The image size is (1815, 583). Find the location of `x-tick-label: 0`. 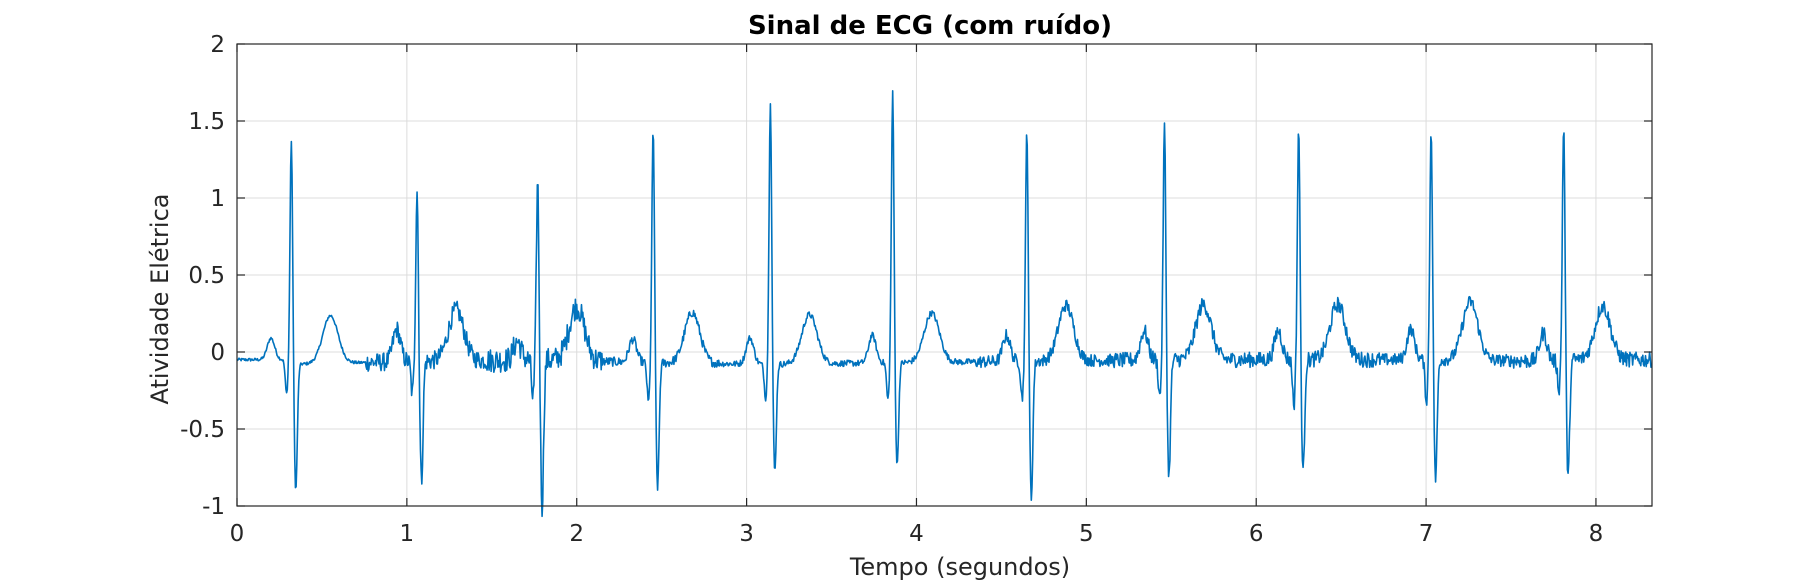

x-tick-label: 0 is located at coordinates (237, 534).